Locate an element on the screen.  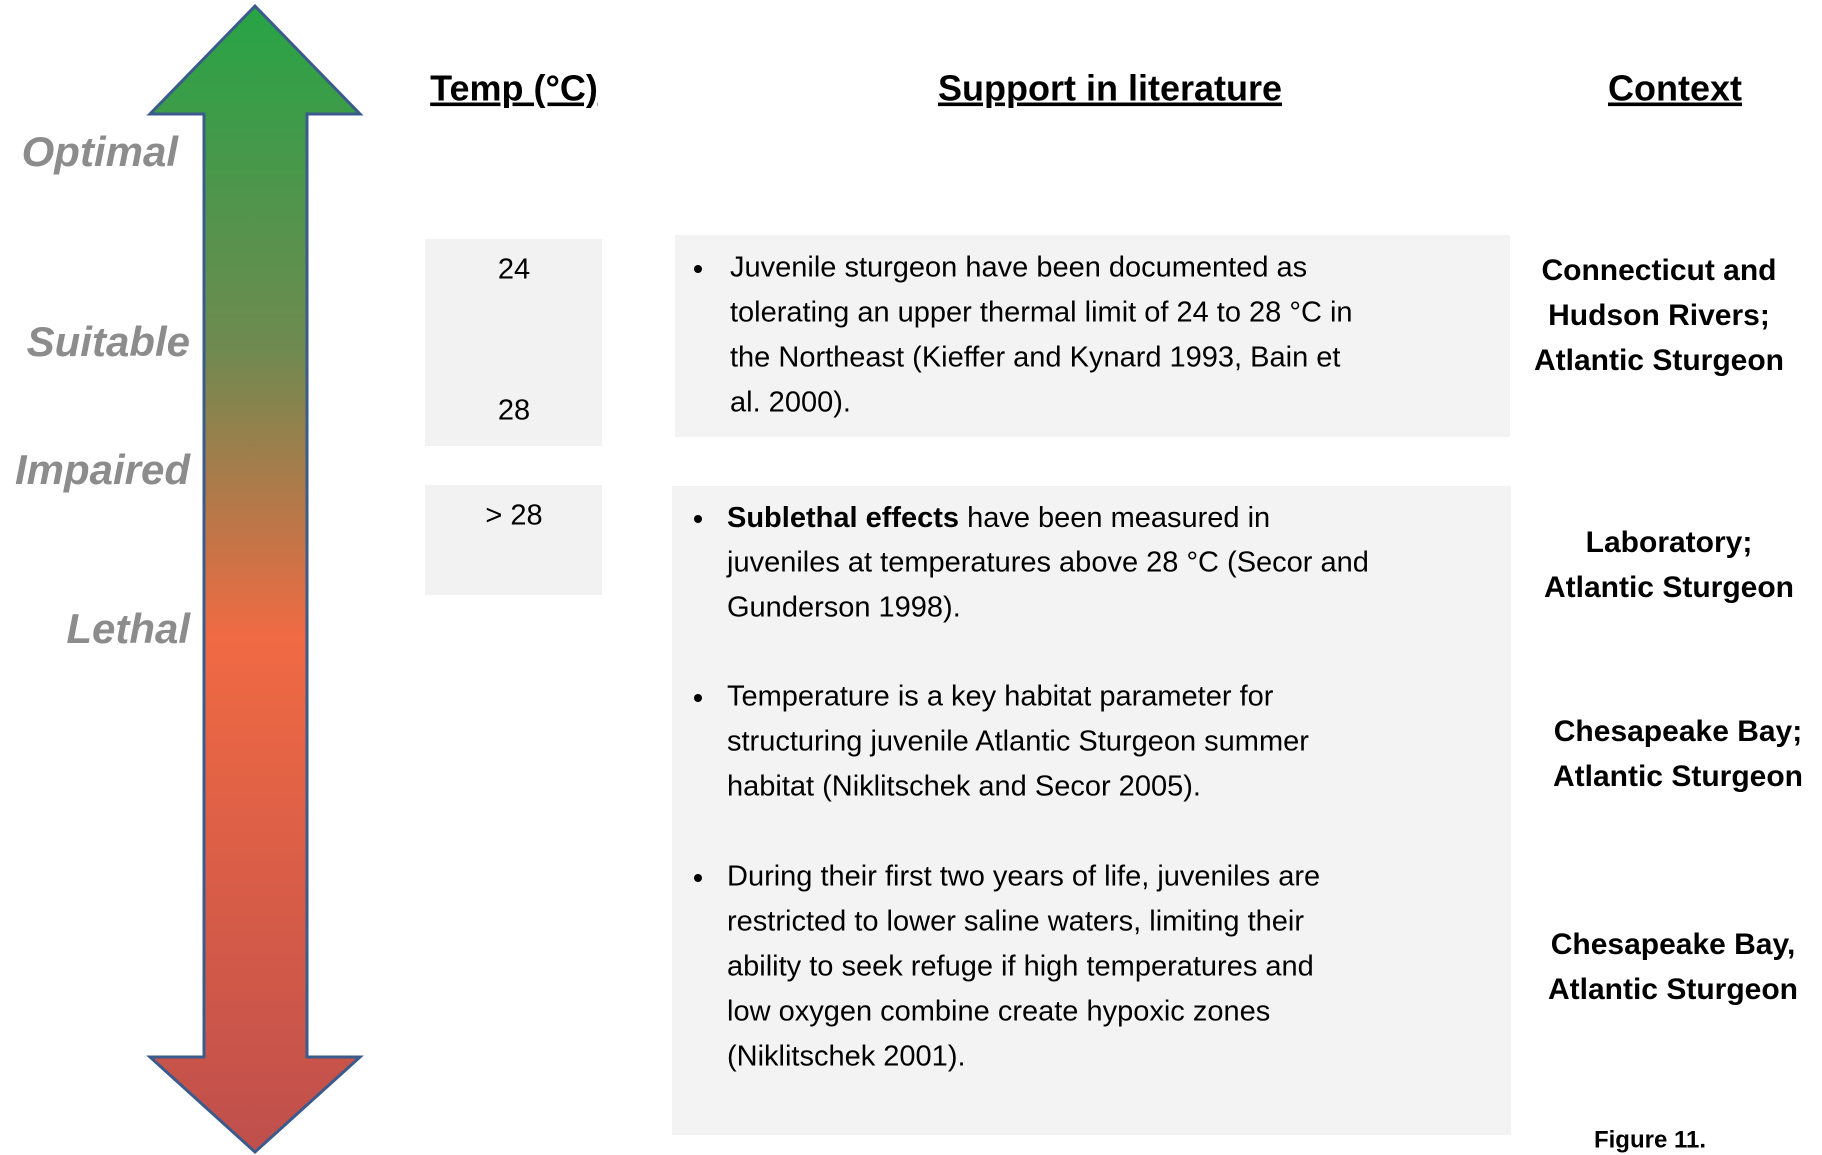
bold-lead: Sublethal effects is located at coordinates (843, 518).